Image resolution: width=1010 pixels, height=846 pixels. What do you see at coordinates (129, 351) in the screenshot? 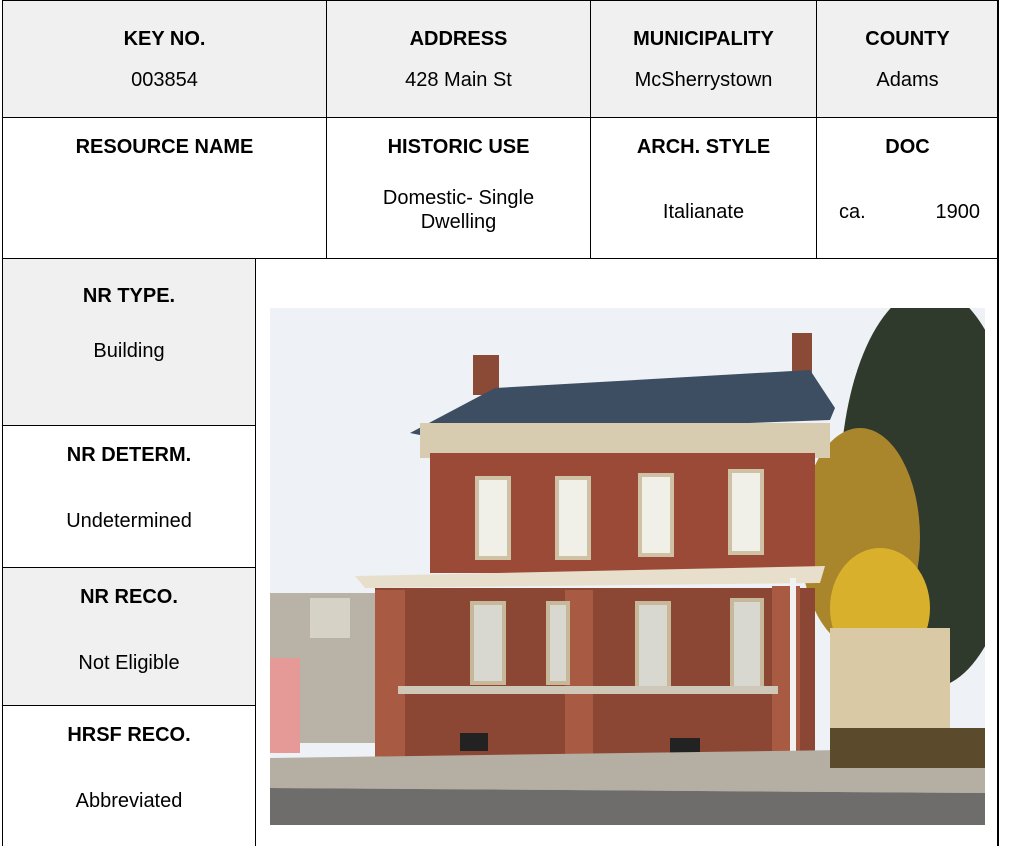
I see `field-value: Building` at bounding box center [129, 351].